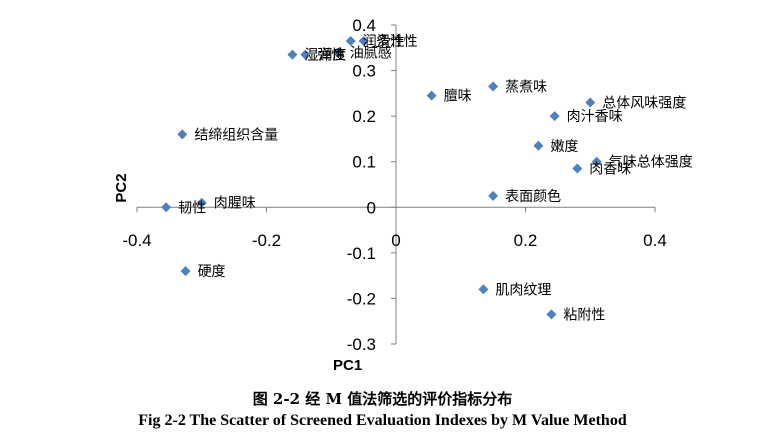 The image size is (765, 440). I want to click on point-label: 肉汁香味, so click(595, 117).